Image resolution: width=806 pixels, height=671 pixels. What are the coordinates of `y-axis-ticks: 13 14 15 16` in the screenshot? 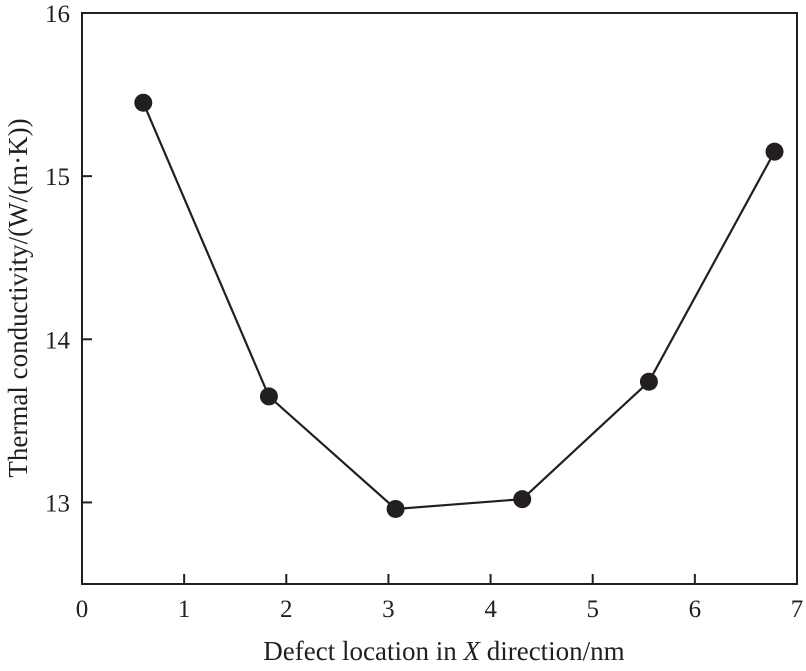 It's located at (68, 259).